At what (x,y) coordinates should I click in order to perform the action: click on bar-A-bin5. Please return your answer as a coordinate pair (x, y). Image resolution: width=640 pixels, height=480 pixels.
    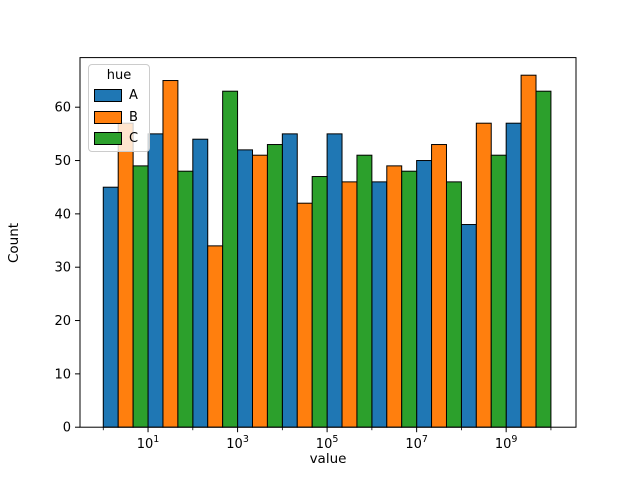
    Looking at the image, I should click on (334, 280).